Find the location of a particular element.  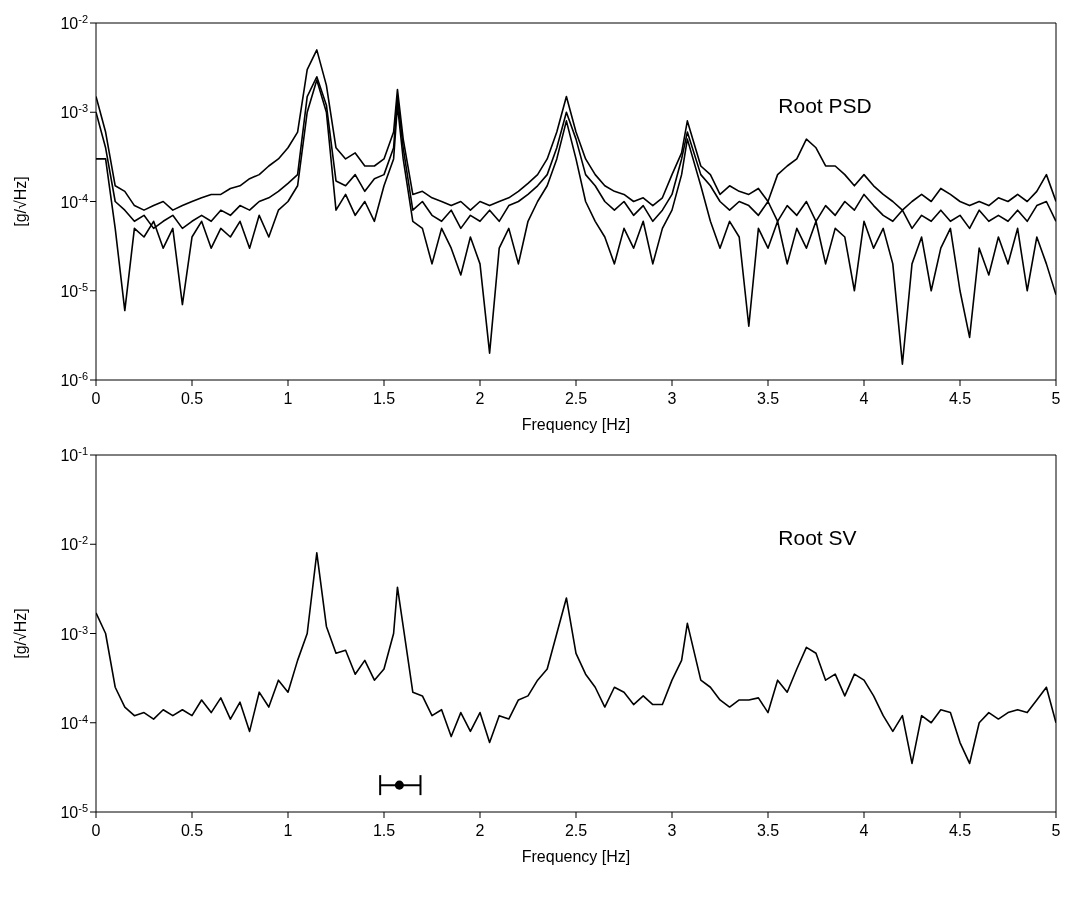

y-tick-label: 10$^{-1}$ is located at coordinates (74, 454).